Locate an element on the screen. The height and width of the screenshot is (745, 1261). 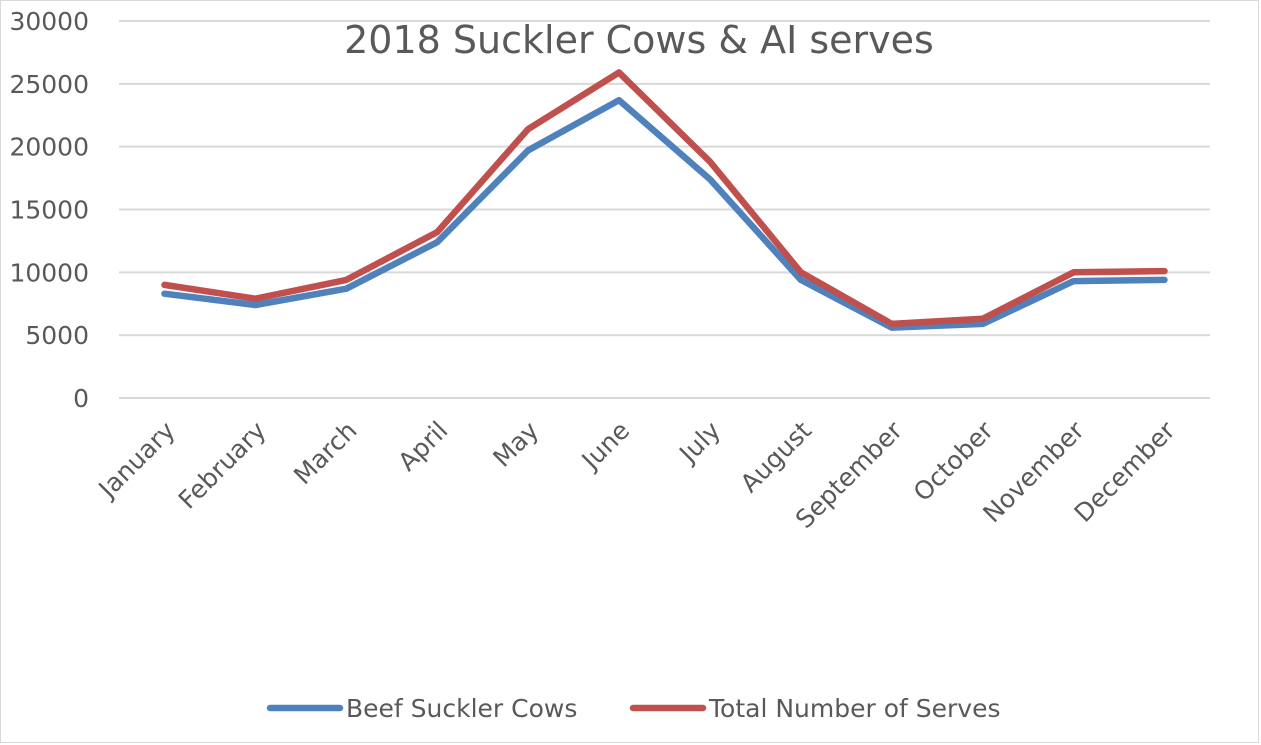
x-tick-label: June is located at coordinates (605, 446).